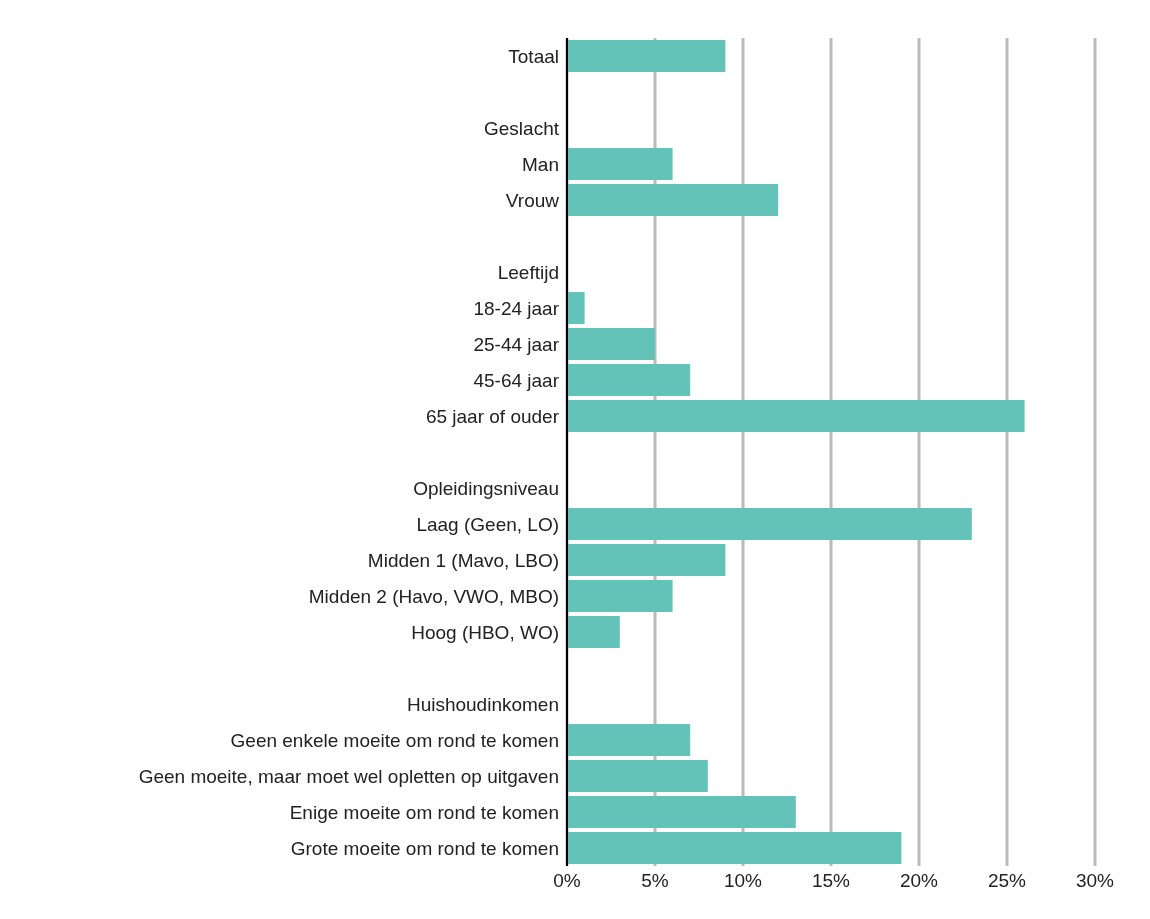 This screenshot has height=919, width=1150. What do you see at coordinates (567, 881) in the screenshot?
I see `x-tick-label: 0%` at bounding box center [567, 881].